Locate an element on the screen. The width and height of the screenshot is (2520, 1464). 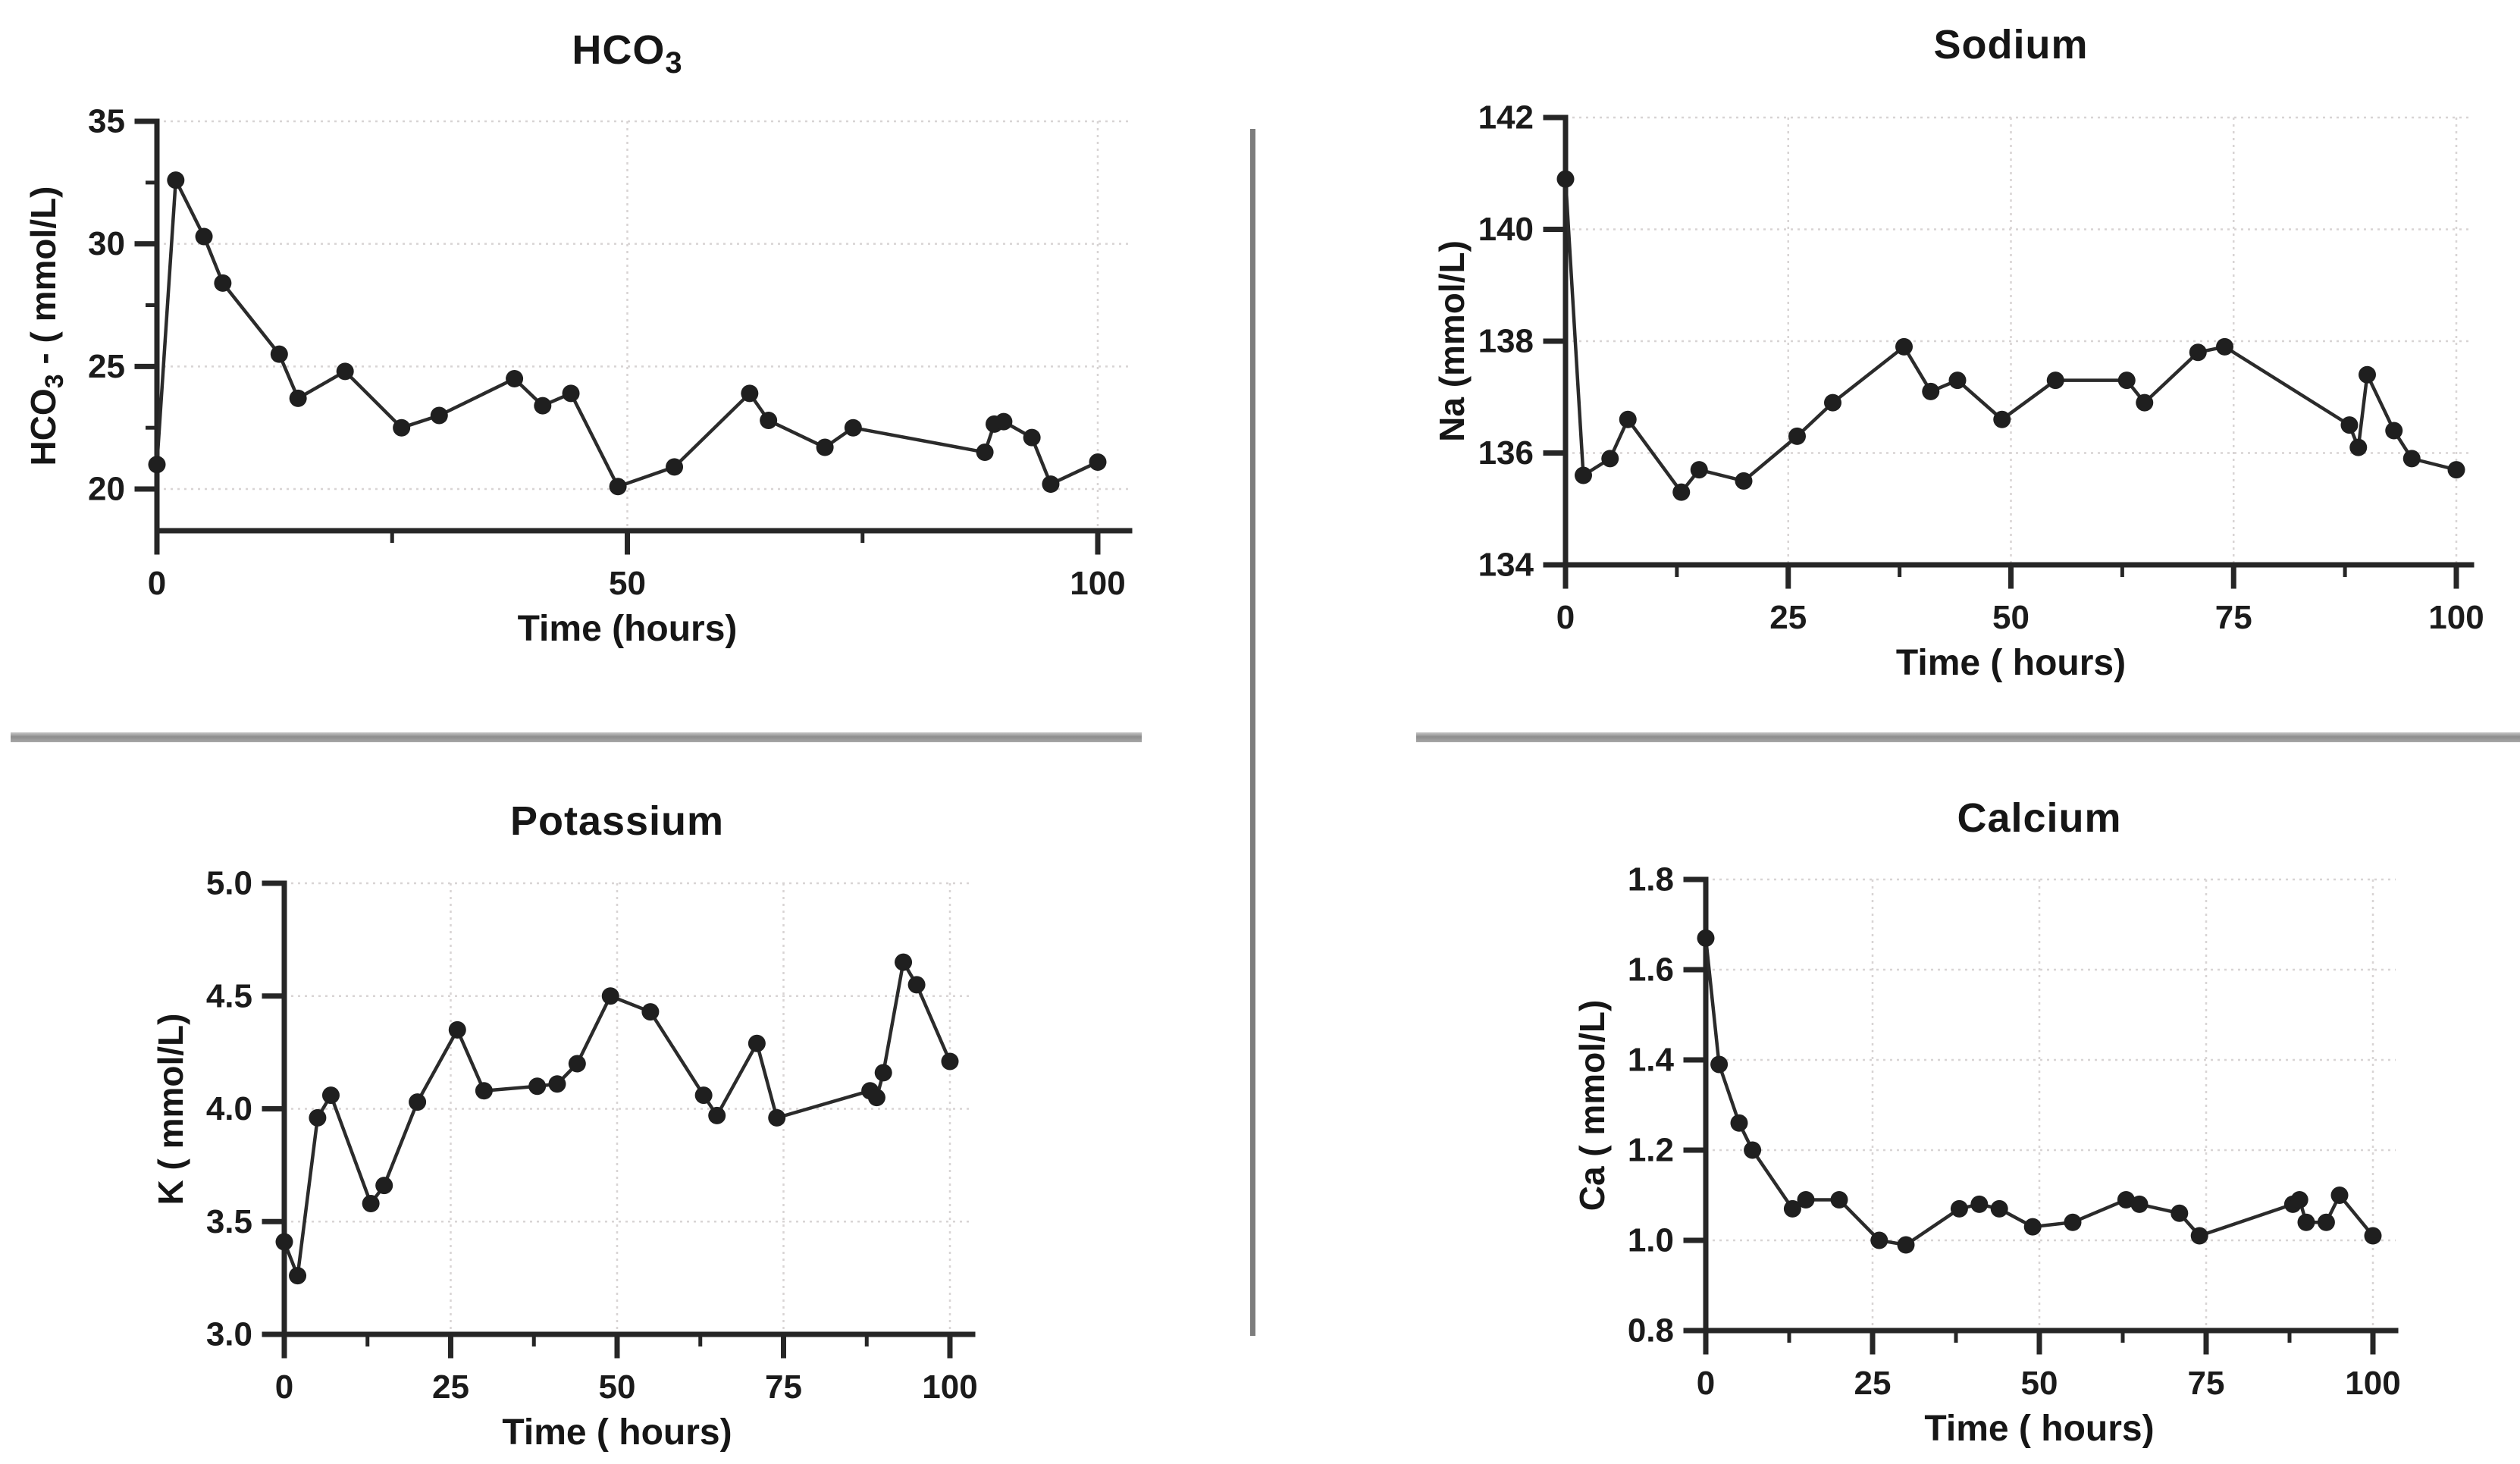
y-tick-label: 1.2 is located at coordinates (1651, 1150).